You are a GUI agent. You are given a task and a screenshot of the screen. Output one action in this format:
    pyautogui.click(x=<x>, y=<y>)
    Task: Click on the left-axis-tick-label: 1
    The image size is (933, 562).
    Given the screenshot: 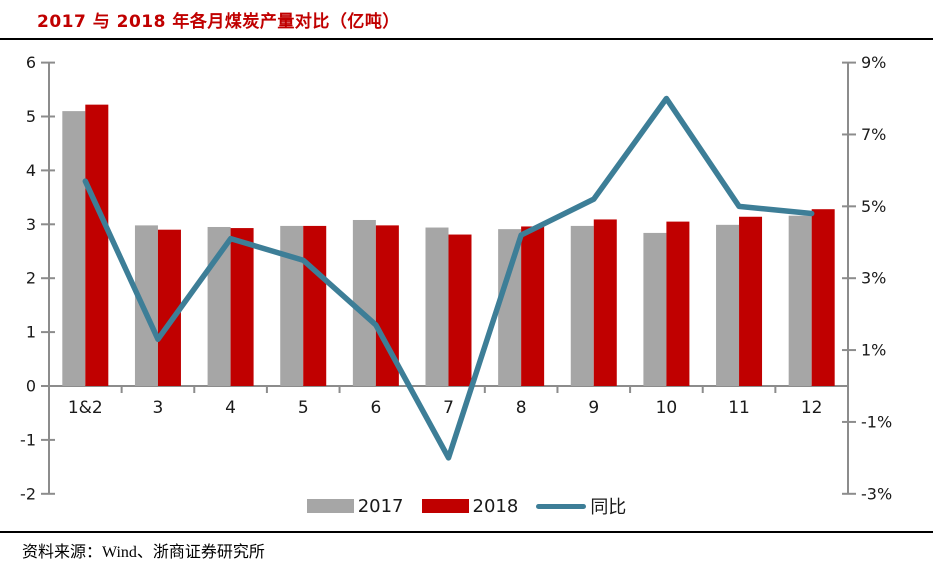 What is the action you would take?
    pyautogui.click(x=31, y=332)
    